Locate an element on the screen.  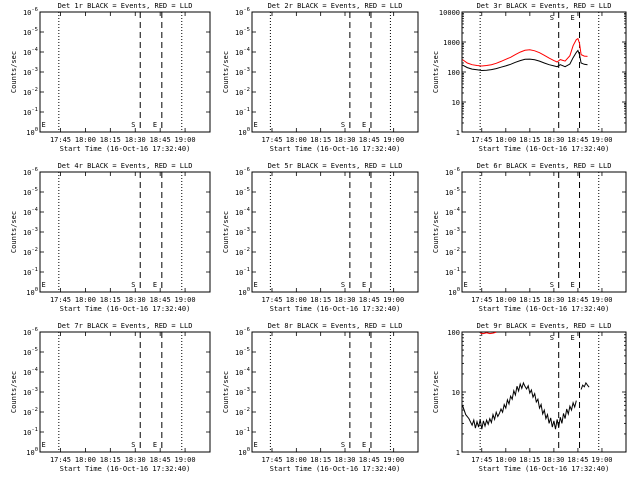
panel-title: Det 7r BLACK = Events, RED = LLD is located at coordinates (125, 326).